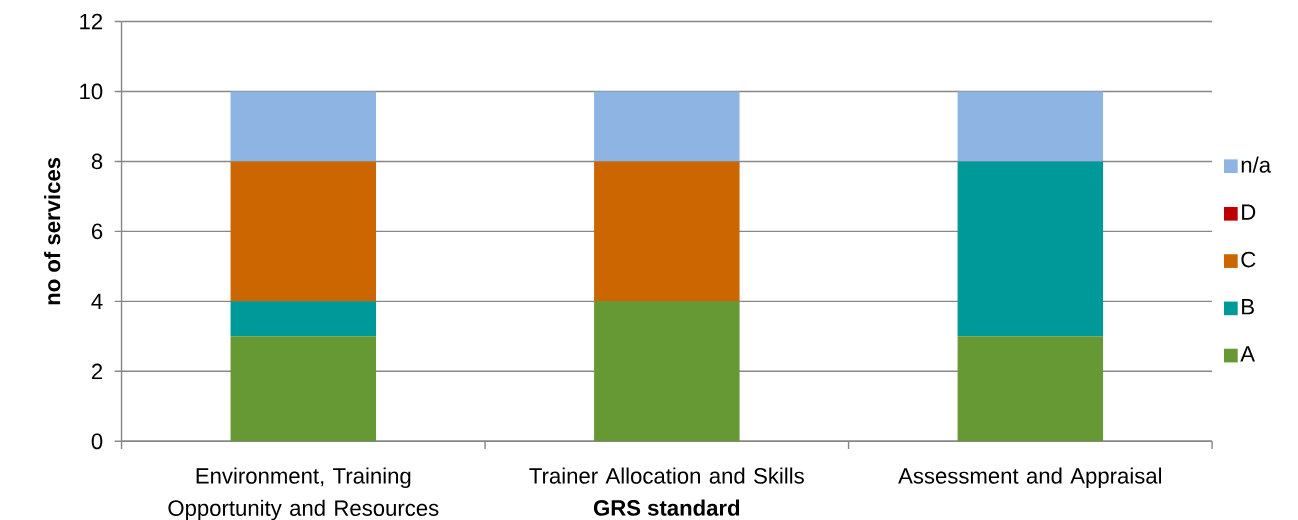 This screenshot has width=1298, height=520. Describe the element at coordinates (1248, 306) in the screenshot. I see `legend-label: B` at that location.